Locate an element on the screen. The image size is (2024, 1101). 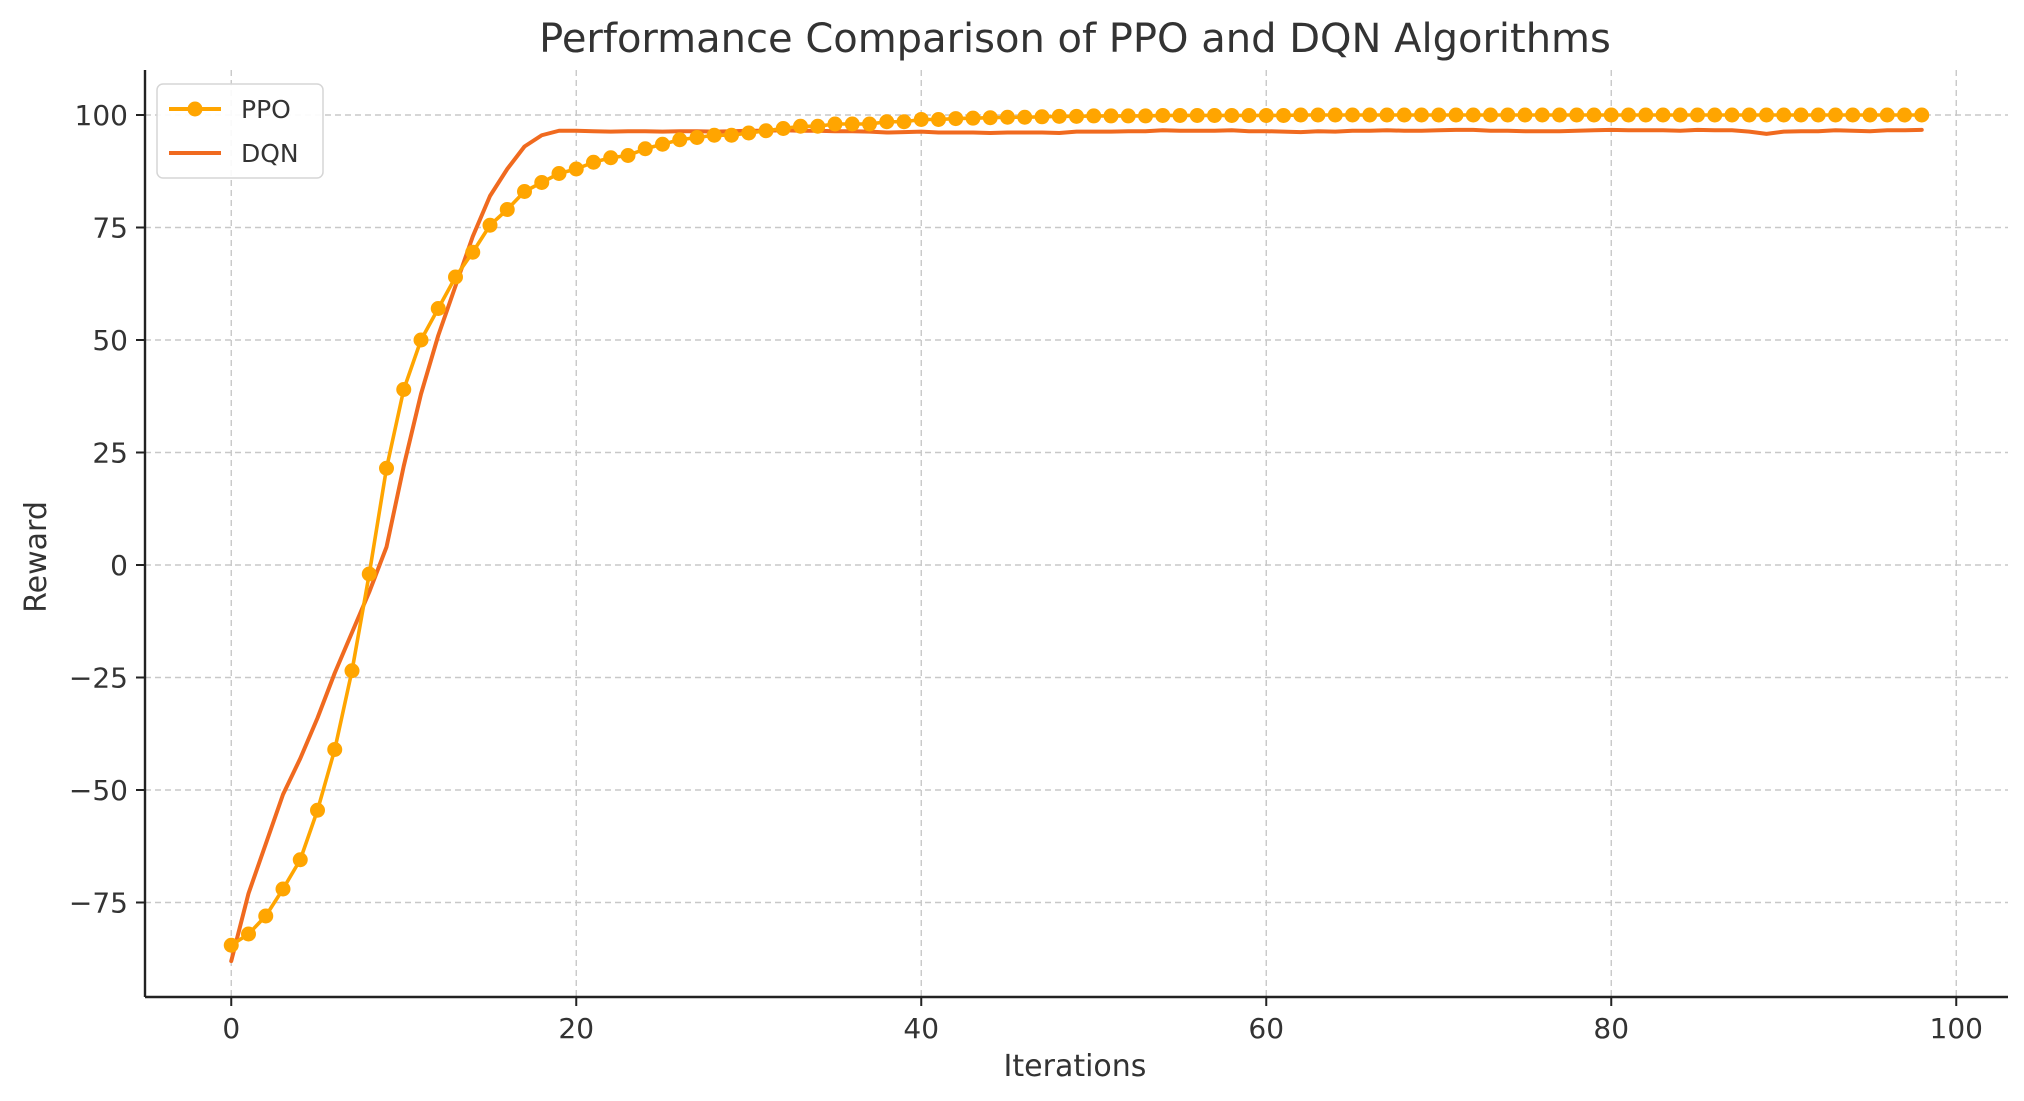
x-tick-label: 100 is located at coordinates (1956, 1028).